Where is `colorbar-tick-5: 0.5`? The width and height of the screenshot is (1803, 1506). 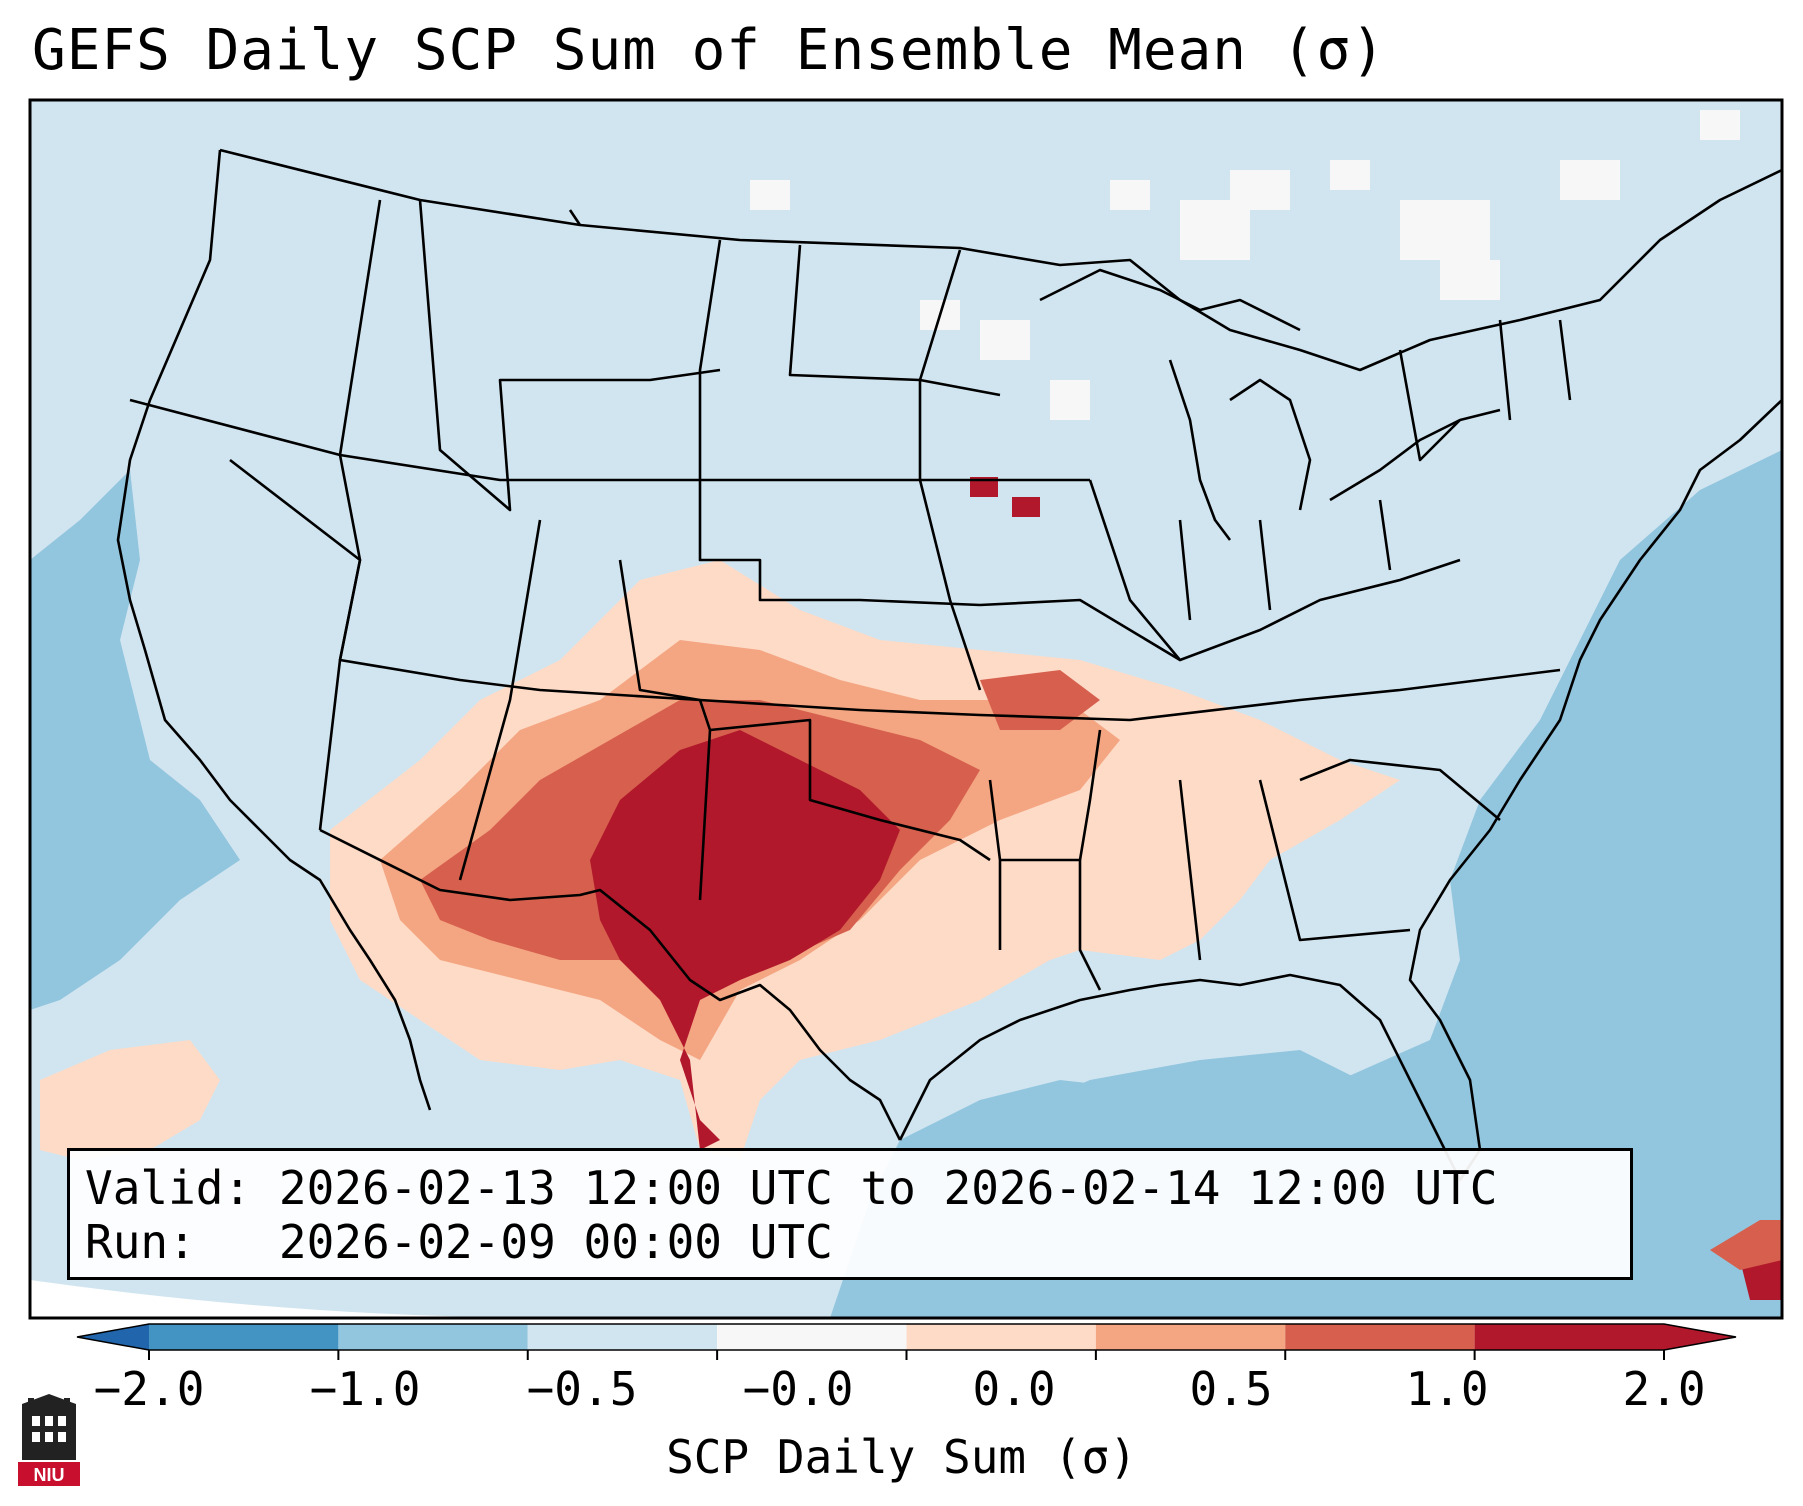 colorbar-tick-5: 0.5 is located at coordinates (1231, 1389).